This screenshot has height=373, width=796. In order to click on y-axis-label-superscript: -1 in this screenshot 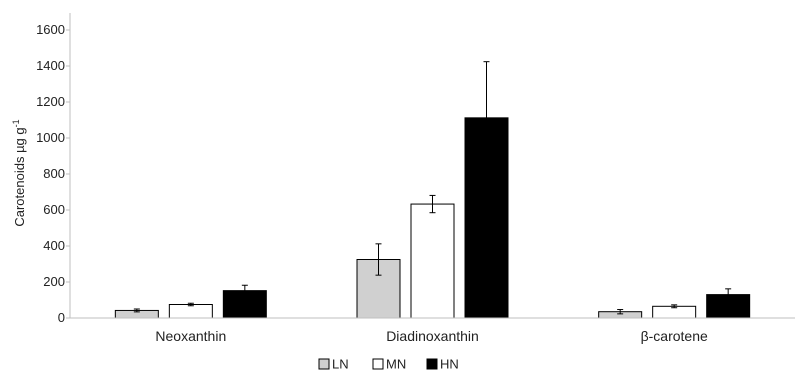, I will do `click(16, 123)`.